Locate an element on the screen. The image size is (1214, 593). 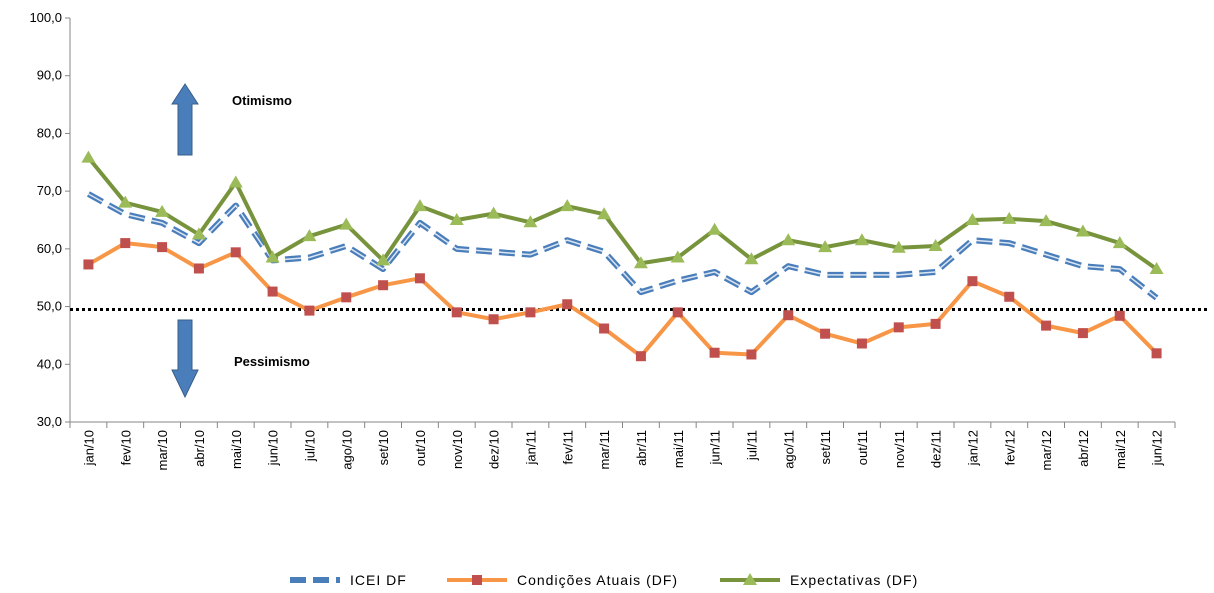
y-tick-label: 50,0 is located at coordinates (49, 306).